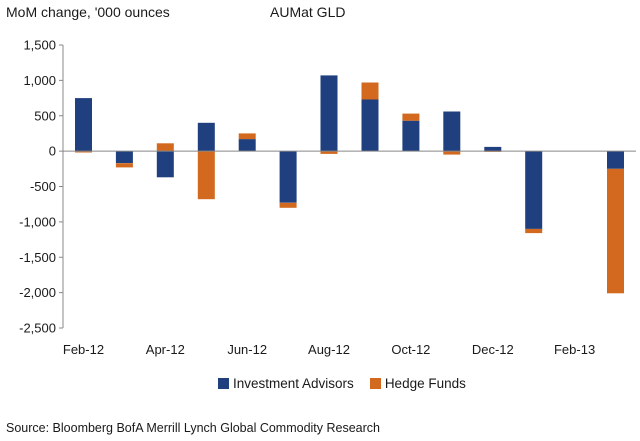 This screenshot has height=441, width=640. Describe the element at coordinates (88, 12) in the screenshot. I see `y-axis-title: MoM change, '000 ounces` at that location.